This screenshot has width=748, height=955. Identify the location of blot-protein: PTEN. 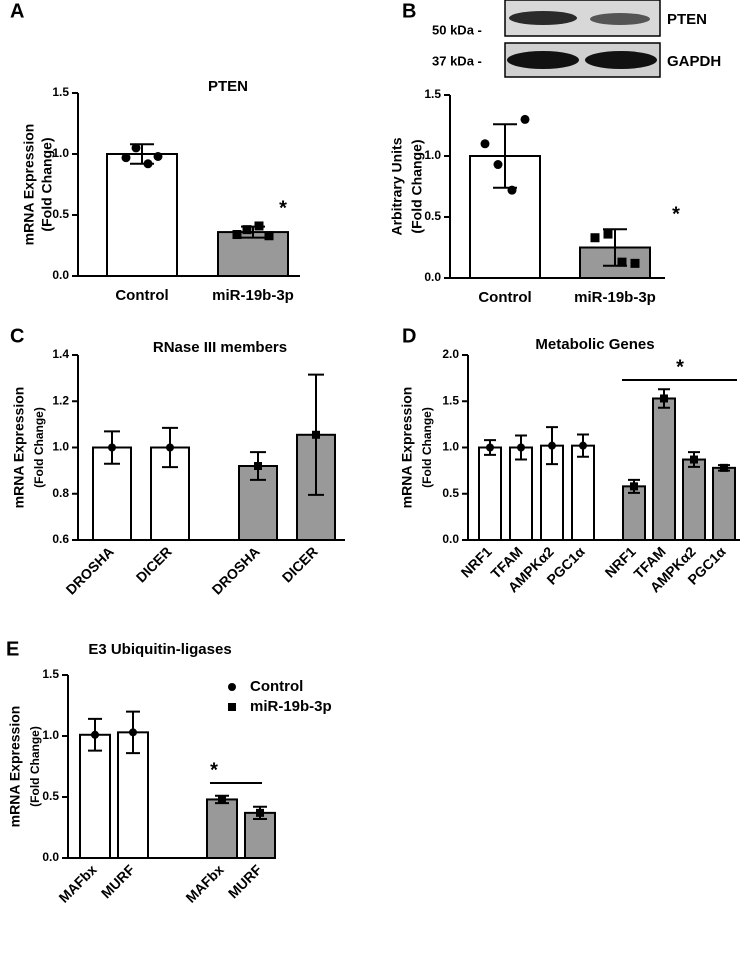
(687, 19).